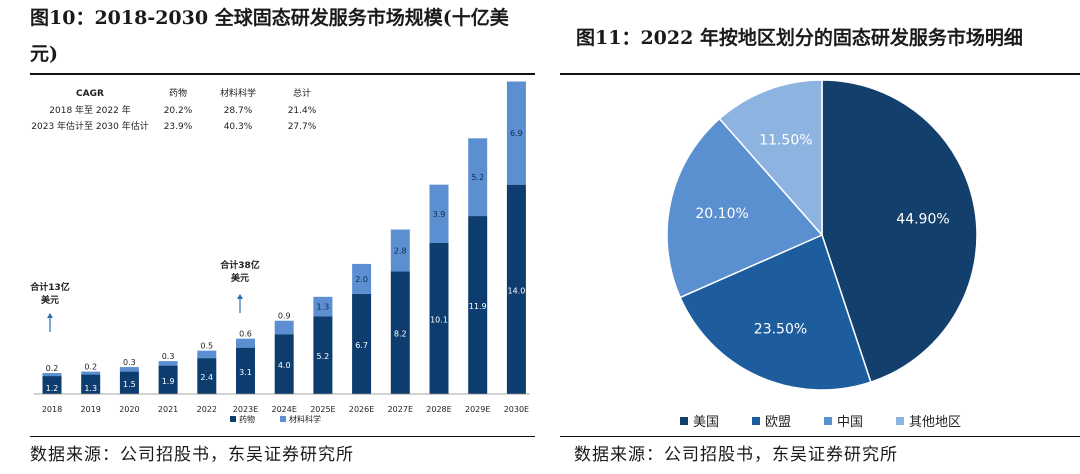  What do you see at coordinates (168, 363) in the screenshot?
I see `bar-material-2021` at bounding box center [168, 363].